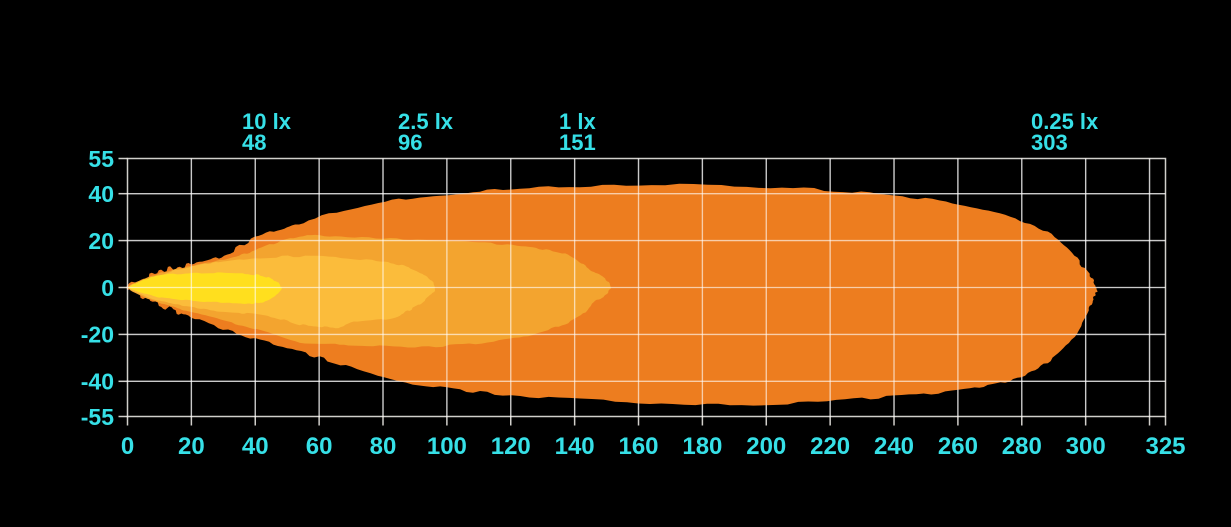  Describe the element at coordinates (101, 159) in the screenshot. I see `y-tick-label-55: 55` at that location.